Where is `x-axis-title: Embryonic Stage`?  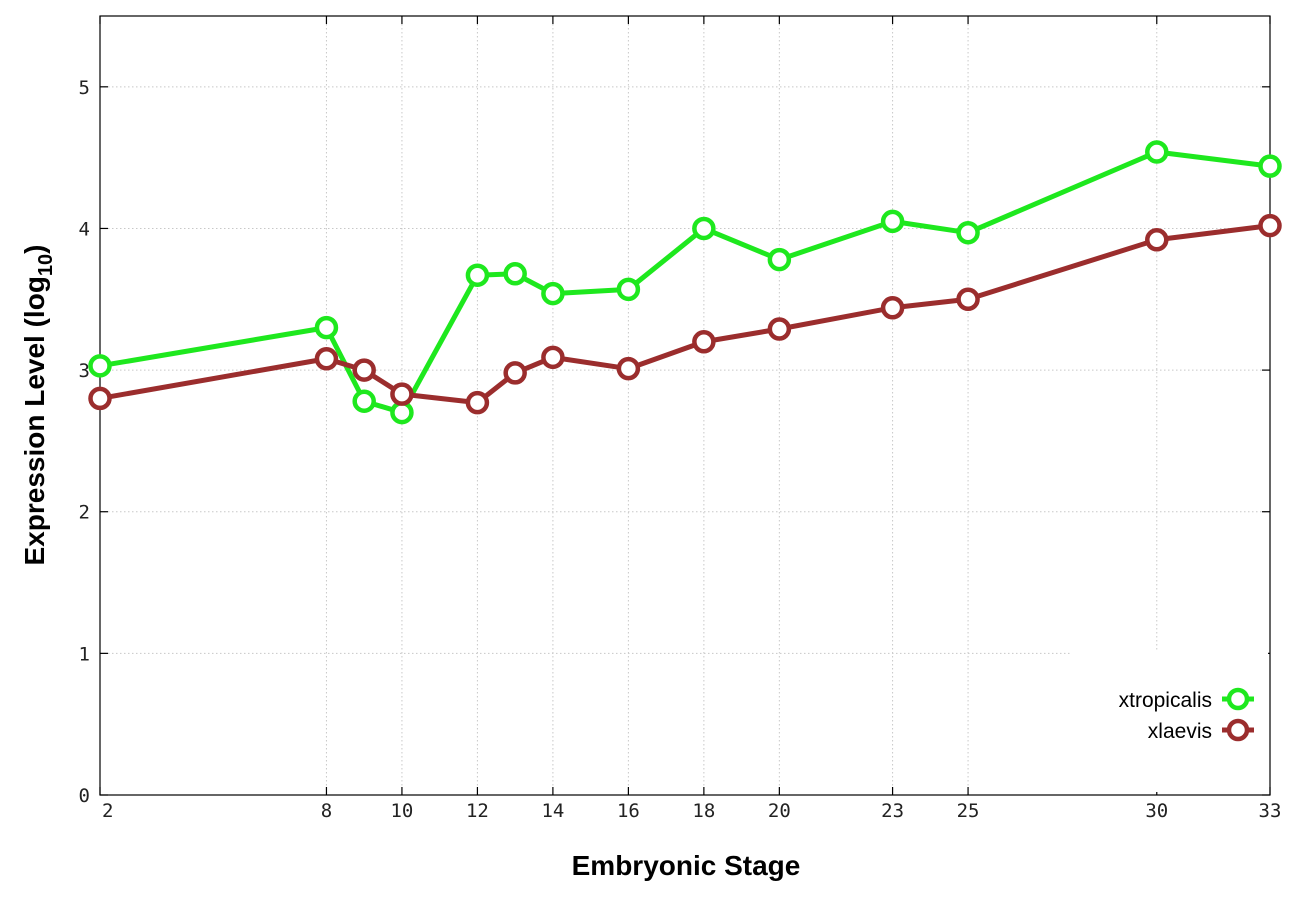
x-axis-title: Embryonic Stage is located at coordinates (686, 865).